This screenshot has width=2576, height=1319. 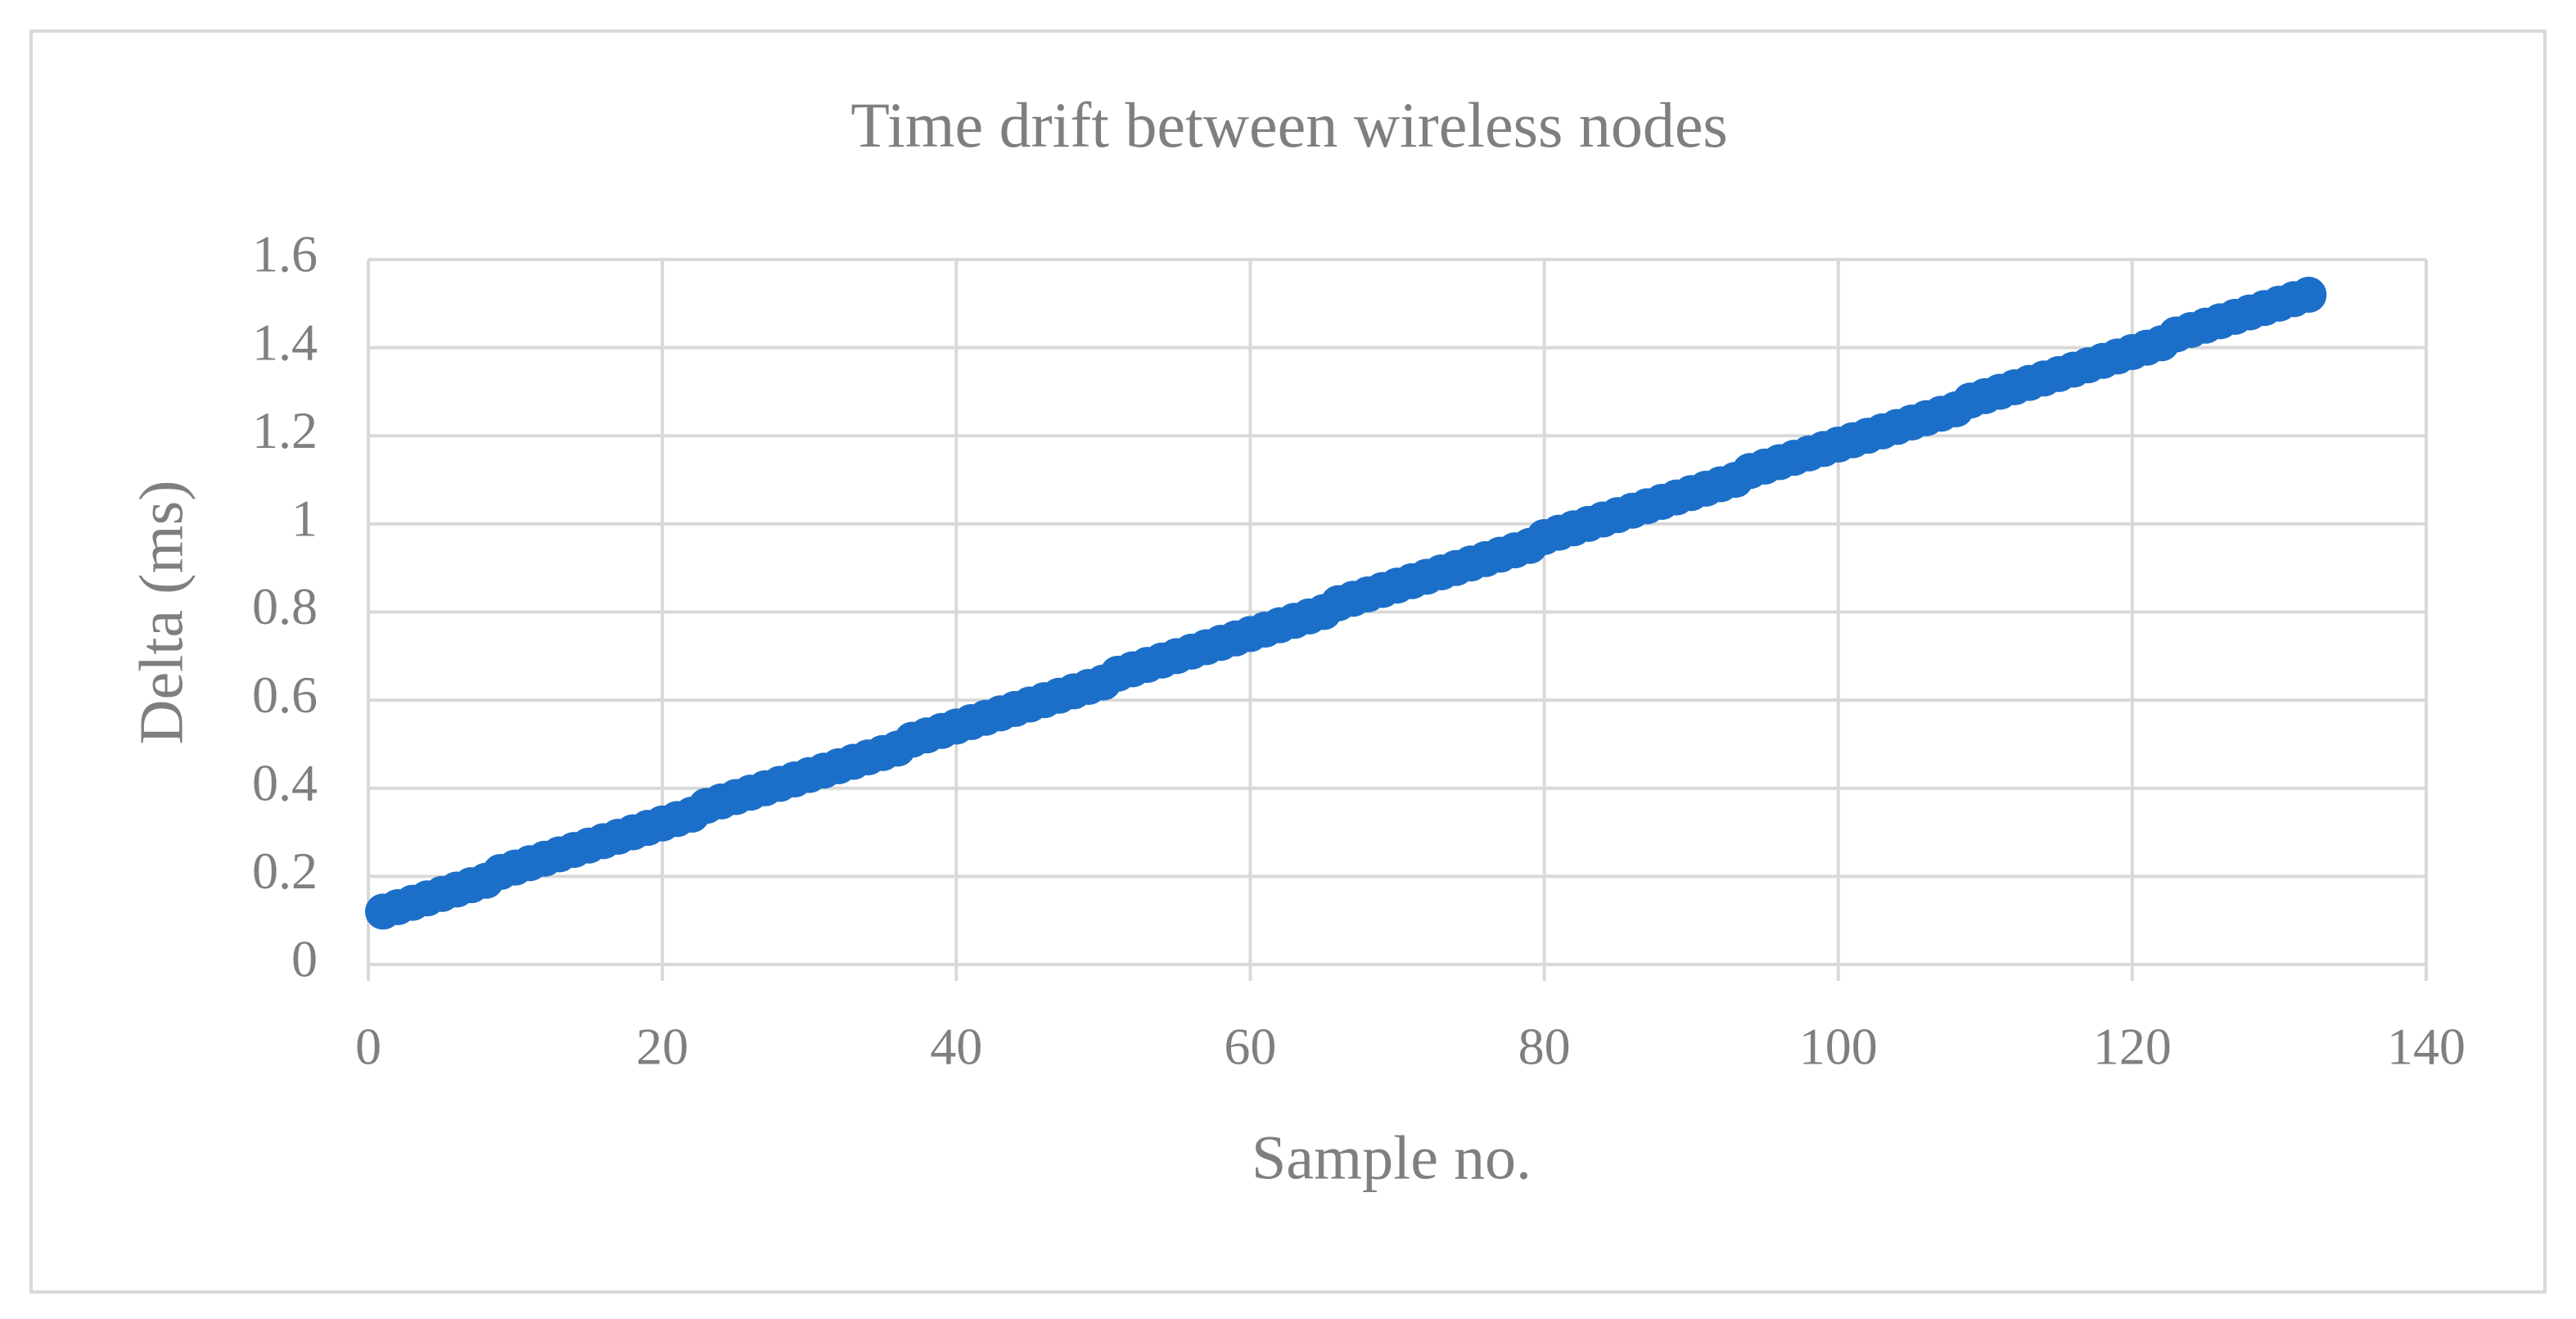 I want to click on y-tick-label: 0.6, so click(x=285, y=695).